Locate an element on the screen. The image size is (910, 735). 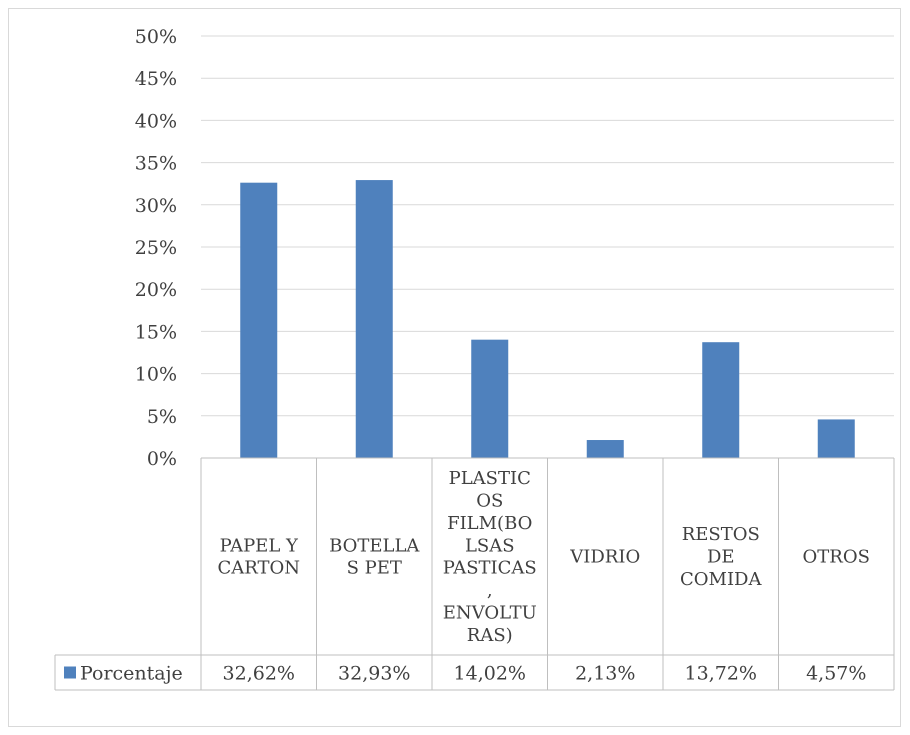
x-category-label: CARTON is located at coordinates (258, 568).